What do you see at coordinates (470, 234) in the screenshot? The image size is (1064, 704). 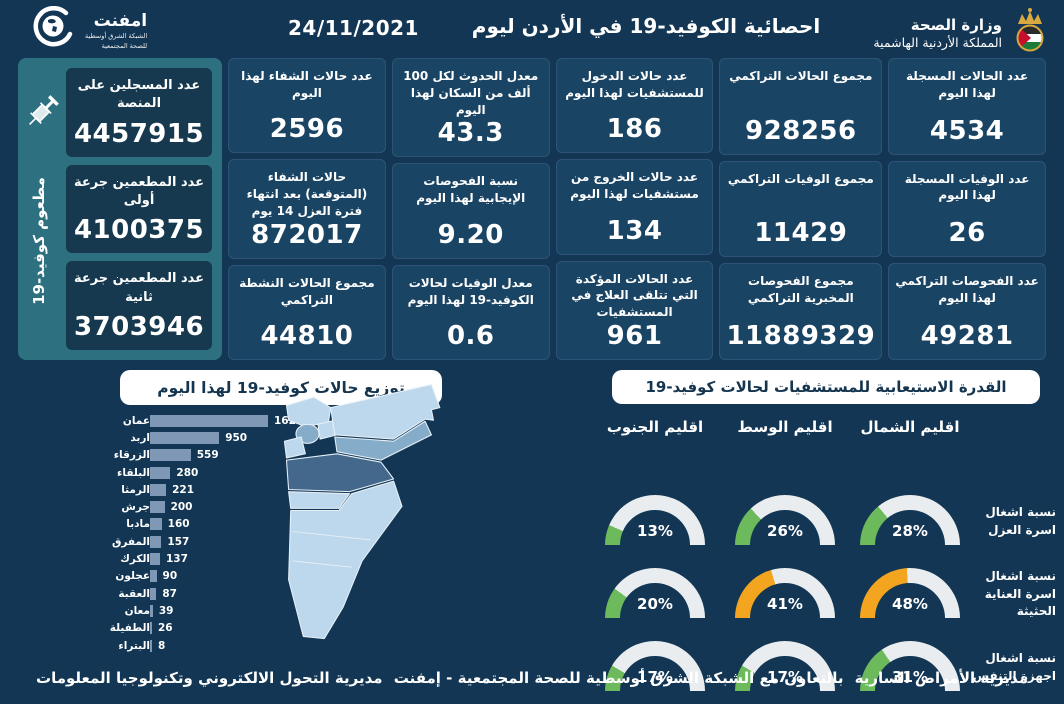 I see `stat-card-value: 9.20` at bounding box center [470, 234].